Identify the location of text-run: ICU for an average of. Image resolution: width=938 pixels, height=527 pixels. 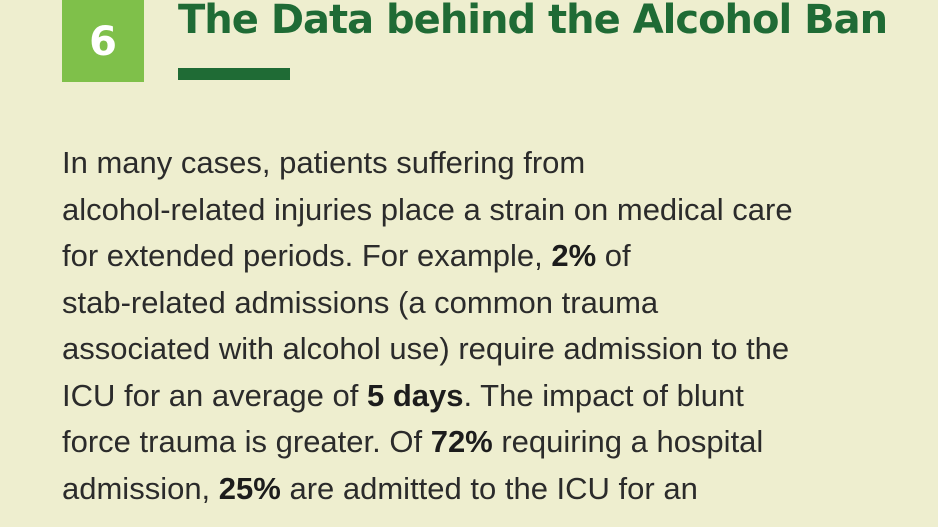
(214, 395).